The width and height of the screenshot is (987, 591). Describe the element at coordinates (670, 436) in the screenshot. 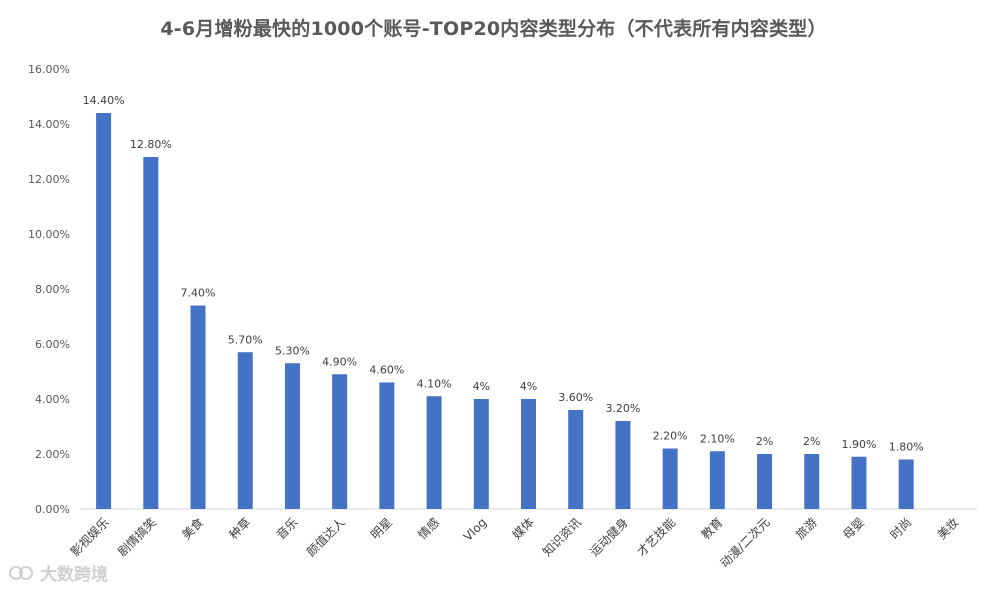

I see `data-label: 2.20%` at that location.